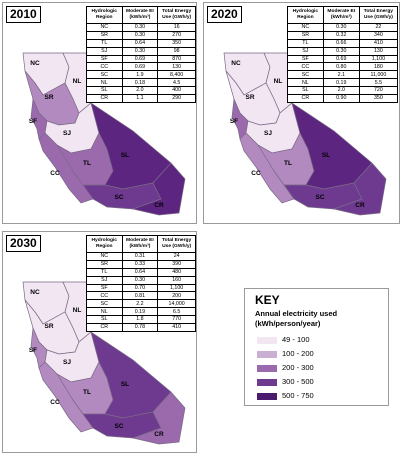  What do you see at coordinates (176, 296) in the screenshot?
I see `table-cell: 200` at bounding box center [176, 296].